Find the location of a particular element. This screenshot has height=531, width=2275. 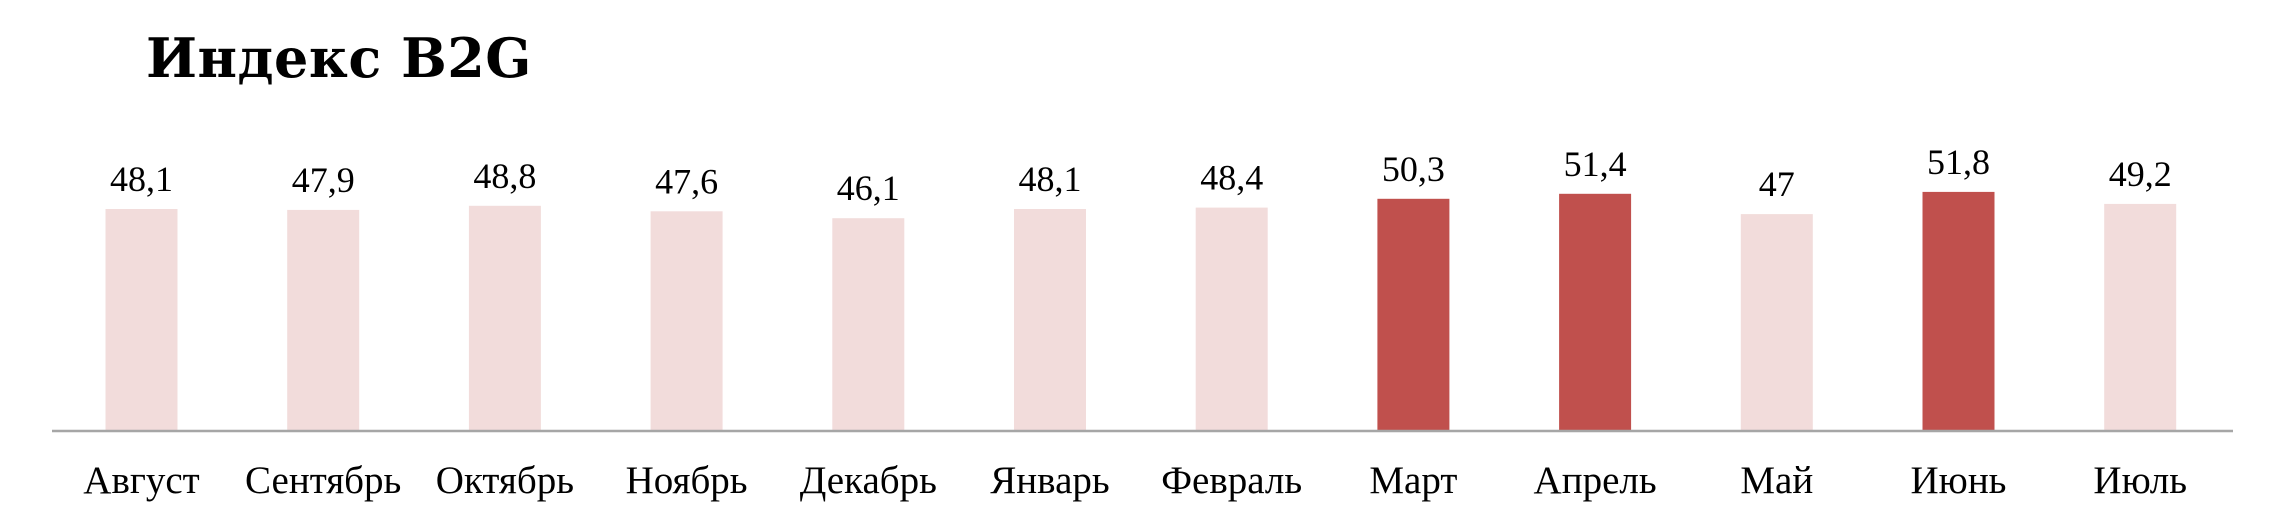

value-label-2: 47,9 is located at coordinates (323, 180).